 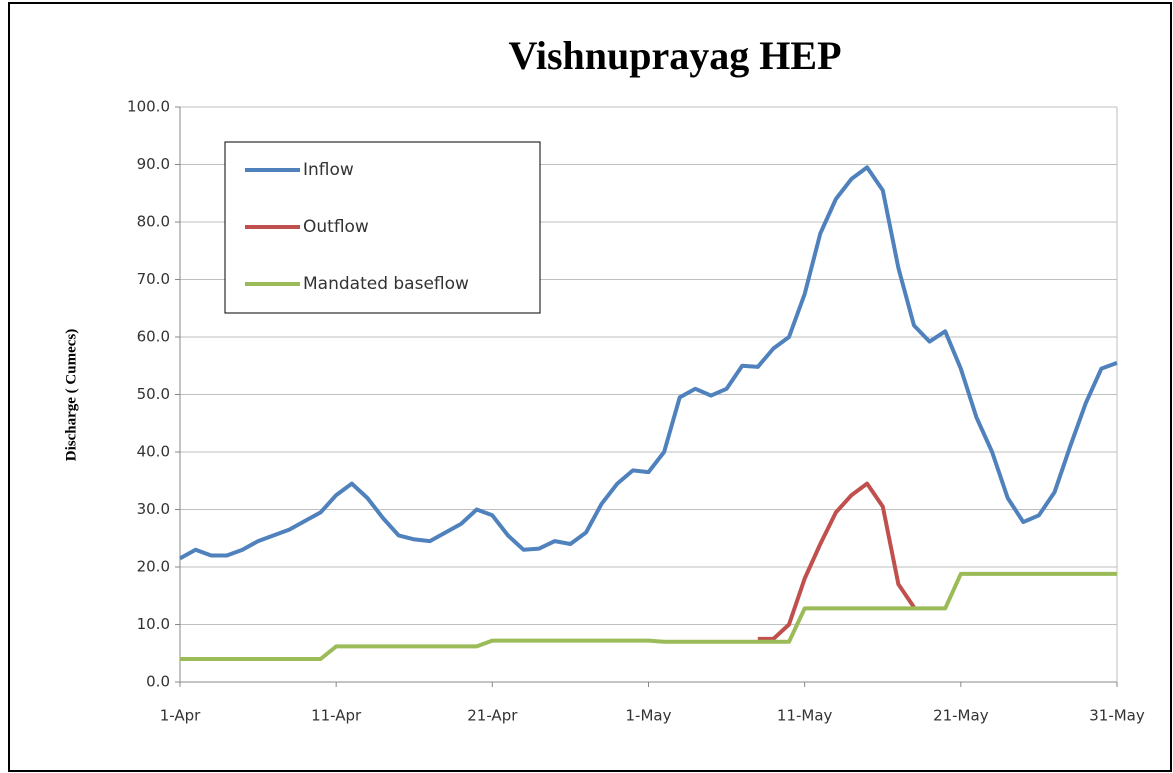 What do you see at coordinates (649, 716) in the screenshot?
I see `x-tick-label: 1-May` at bounding box center [649, 716].